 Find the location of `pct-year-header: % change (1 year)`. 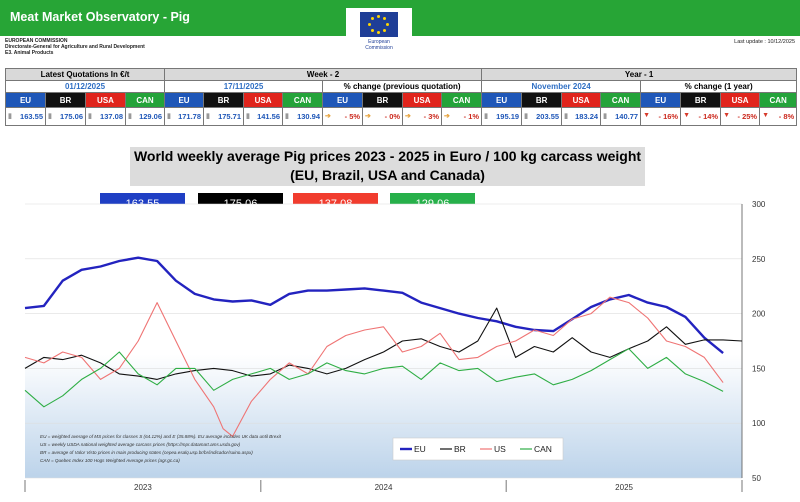

pct-year-header: % change (1 year) is located at coordinates (719, 86).